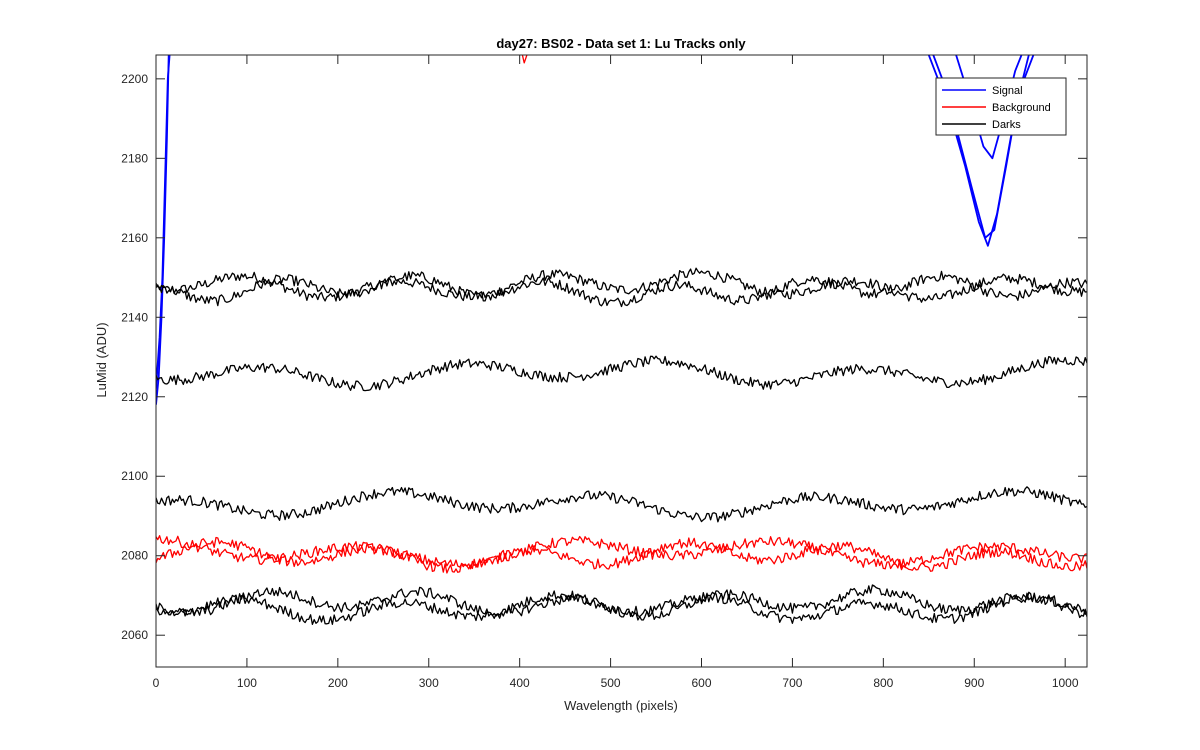  What do you see at coordinates (1007, 91) in the screenshot?
I see `legend-label-signal: Signal` at bounding box center [1007, 91].